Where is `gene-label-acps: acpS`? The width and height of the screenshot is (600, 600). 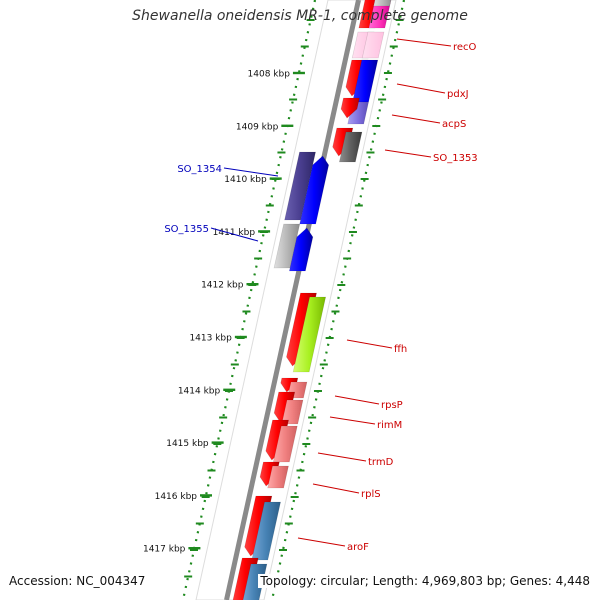 gene-label-acps: acpS is located at coordinates (454, 124).